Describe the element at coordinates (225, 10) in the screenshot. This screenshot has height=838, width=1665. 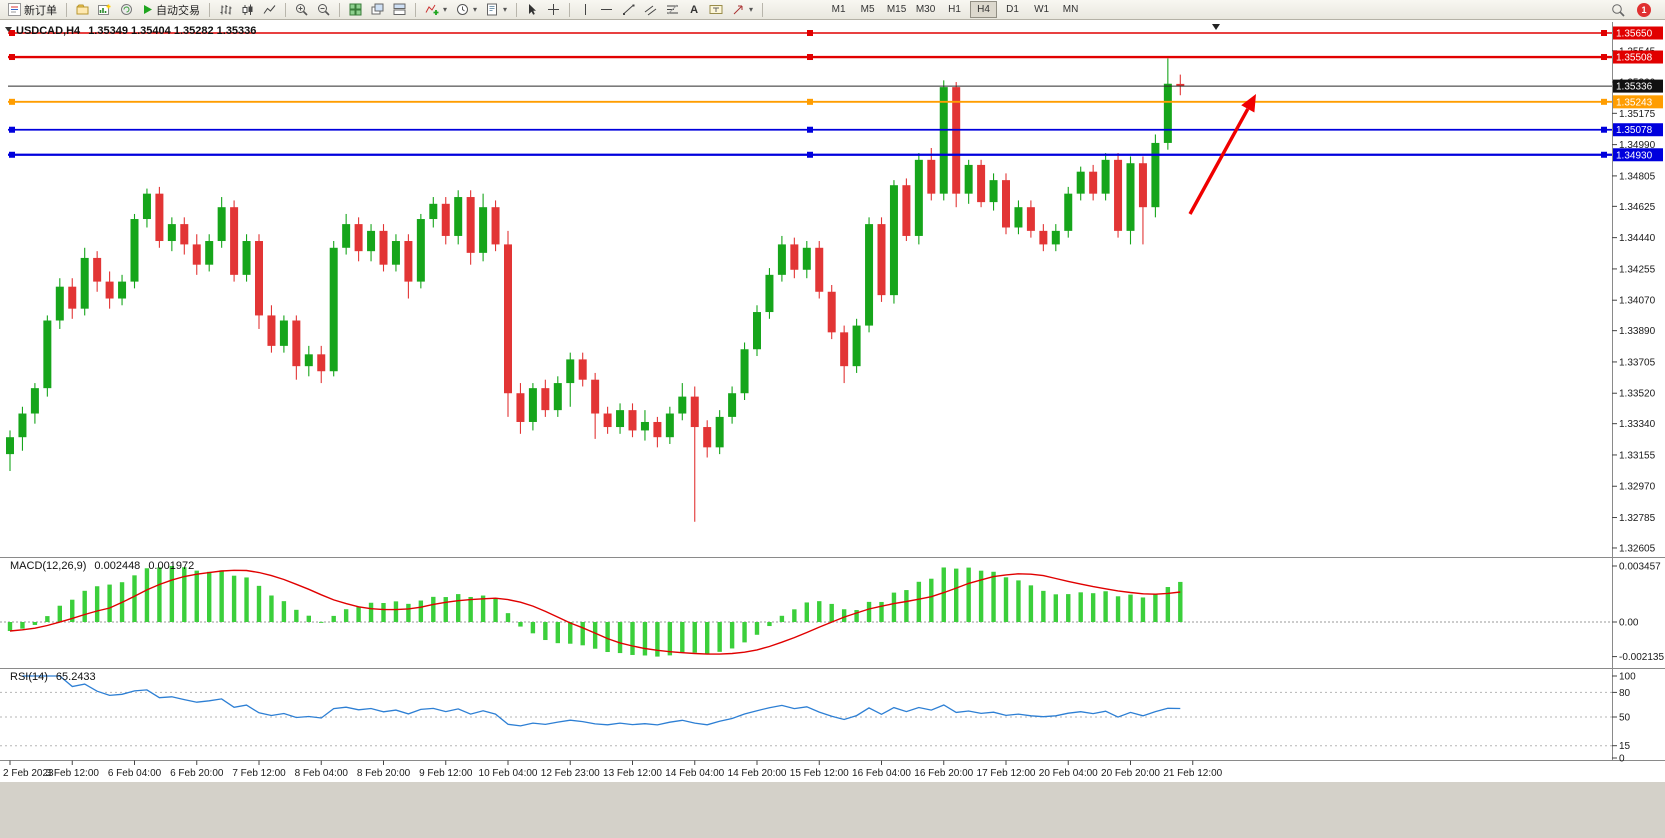
I see `bar-chart-type-button` at that location.